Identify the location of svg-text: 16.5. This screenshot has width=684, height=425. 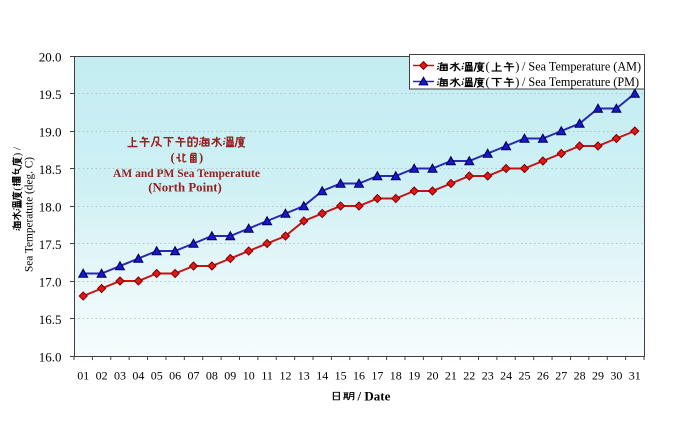
(50, 319).